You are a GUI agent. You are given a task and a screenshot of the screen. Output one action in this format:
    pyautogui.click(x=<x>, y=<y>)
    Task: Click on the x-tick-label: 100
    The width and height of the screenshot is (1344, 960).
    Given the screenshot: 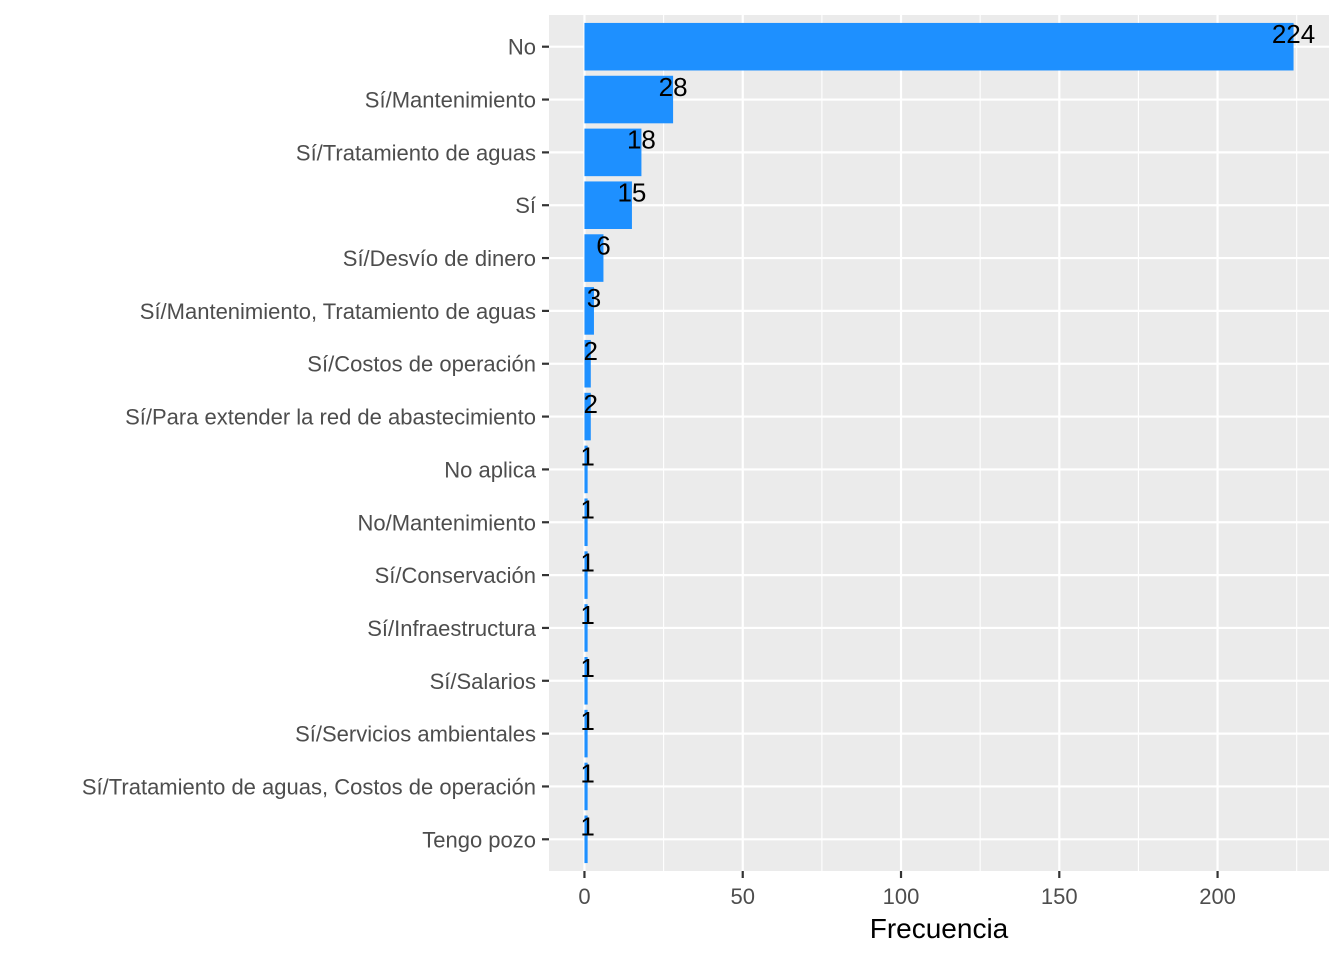 What is the action you would take?
    pyautogui.click(x=901, y=896)
    